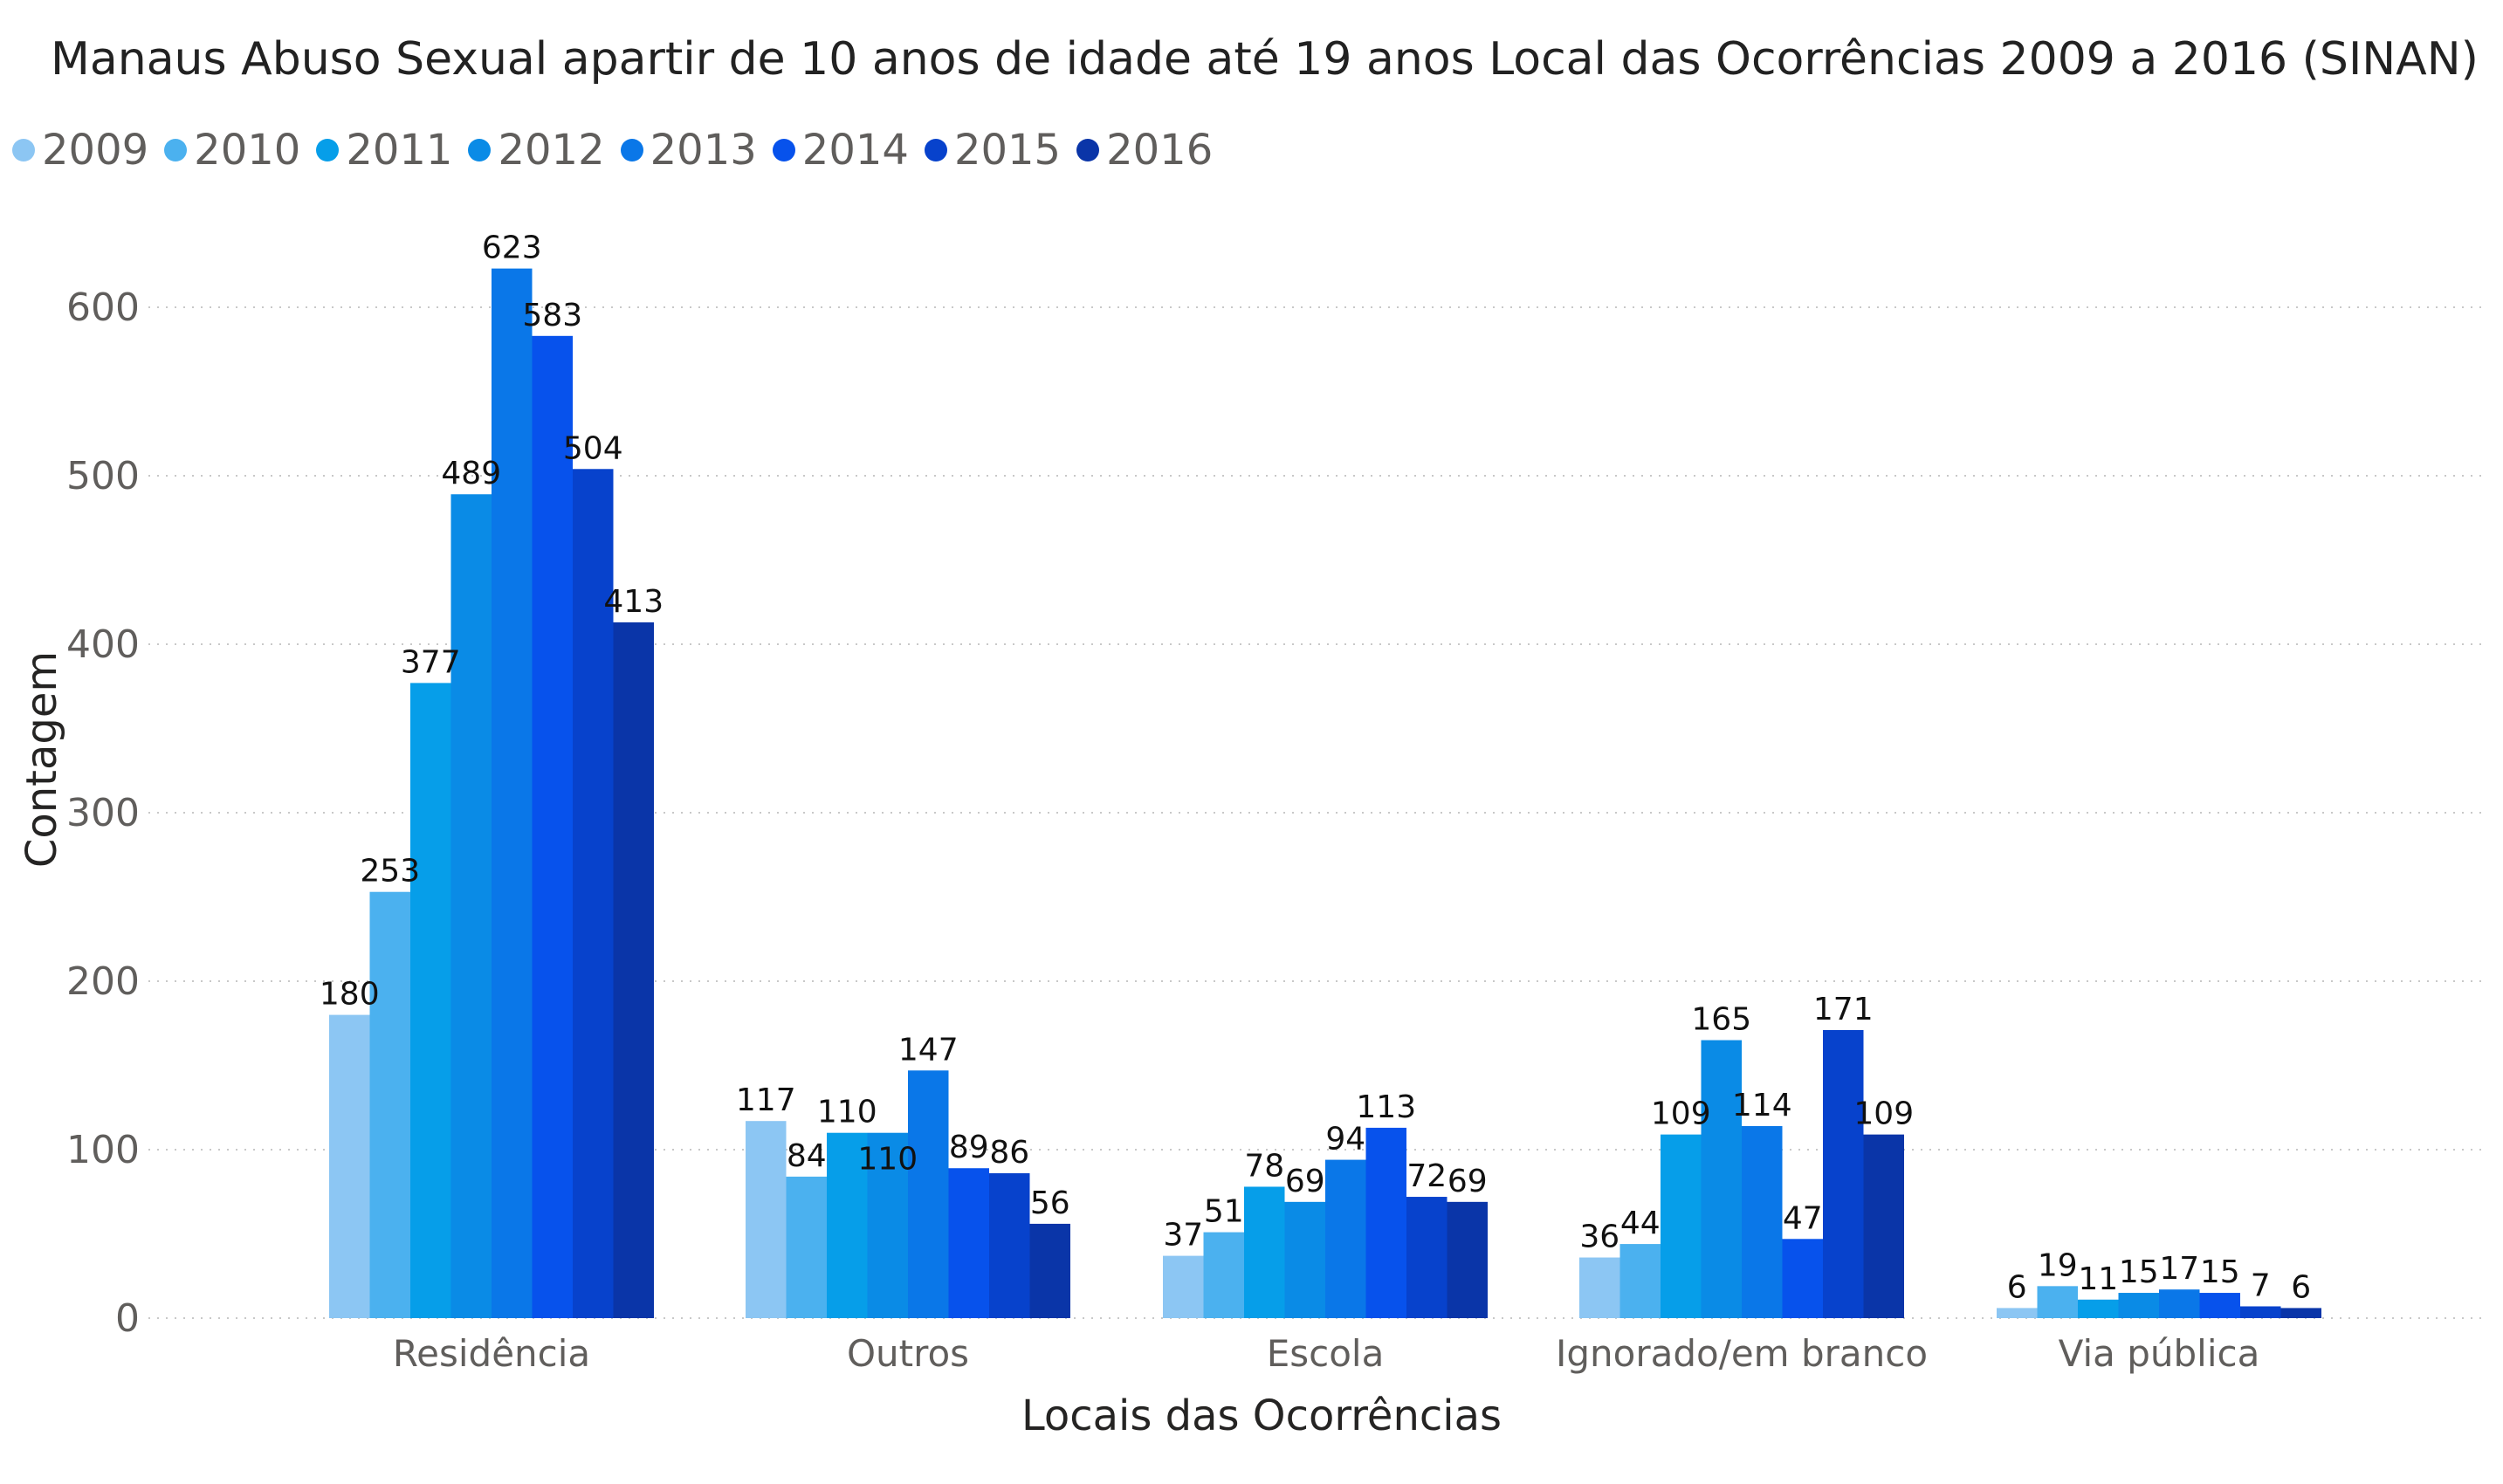  I want to click on legend-item-2009: 2009, so click(80, 151).